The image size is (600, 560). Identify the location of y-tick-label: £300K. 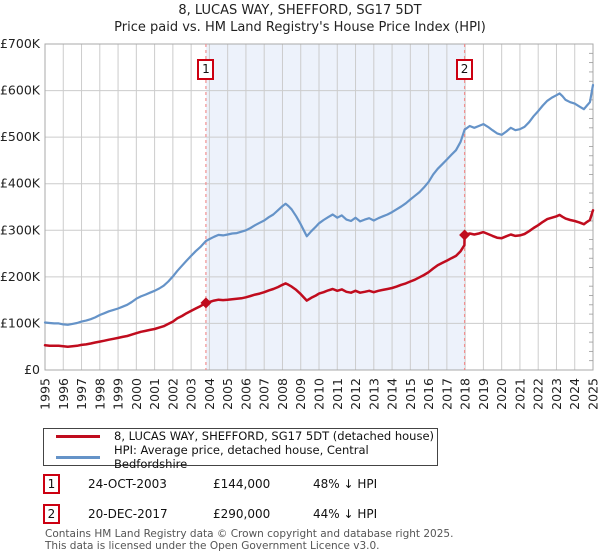
(20, 229).